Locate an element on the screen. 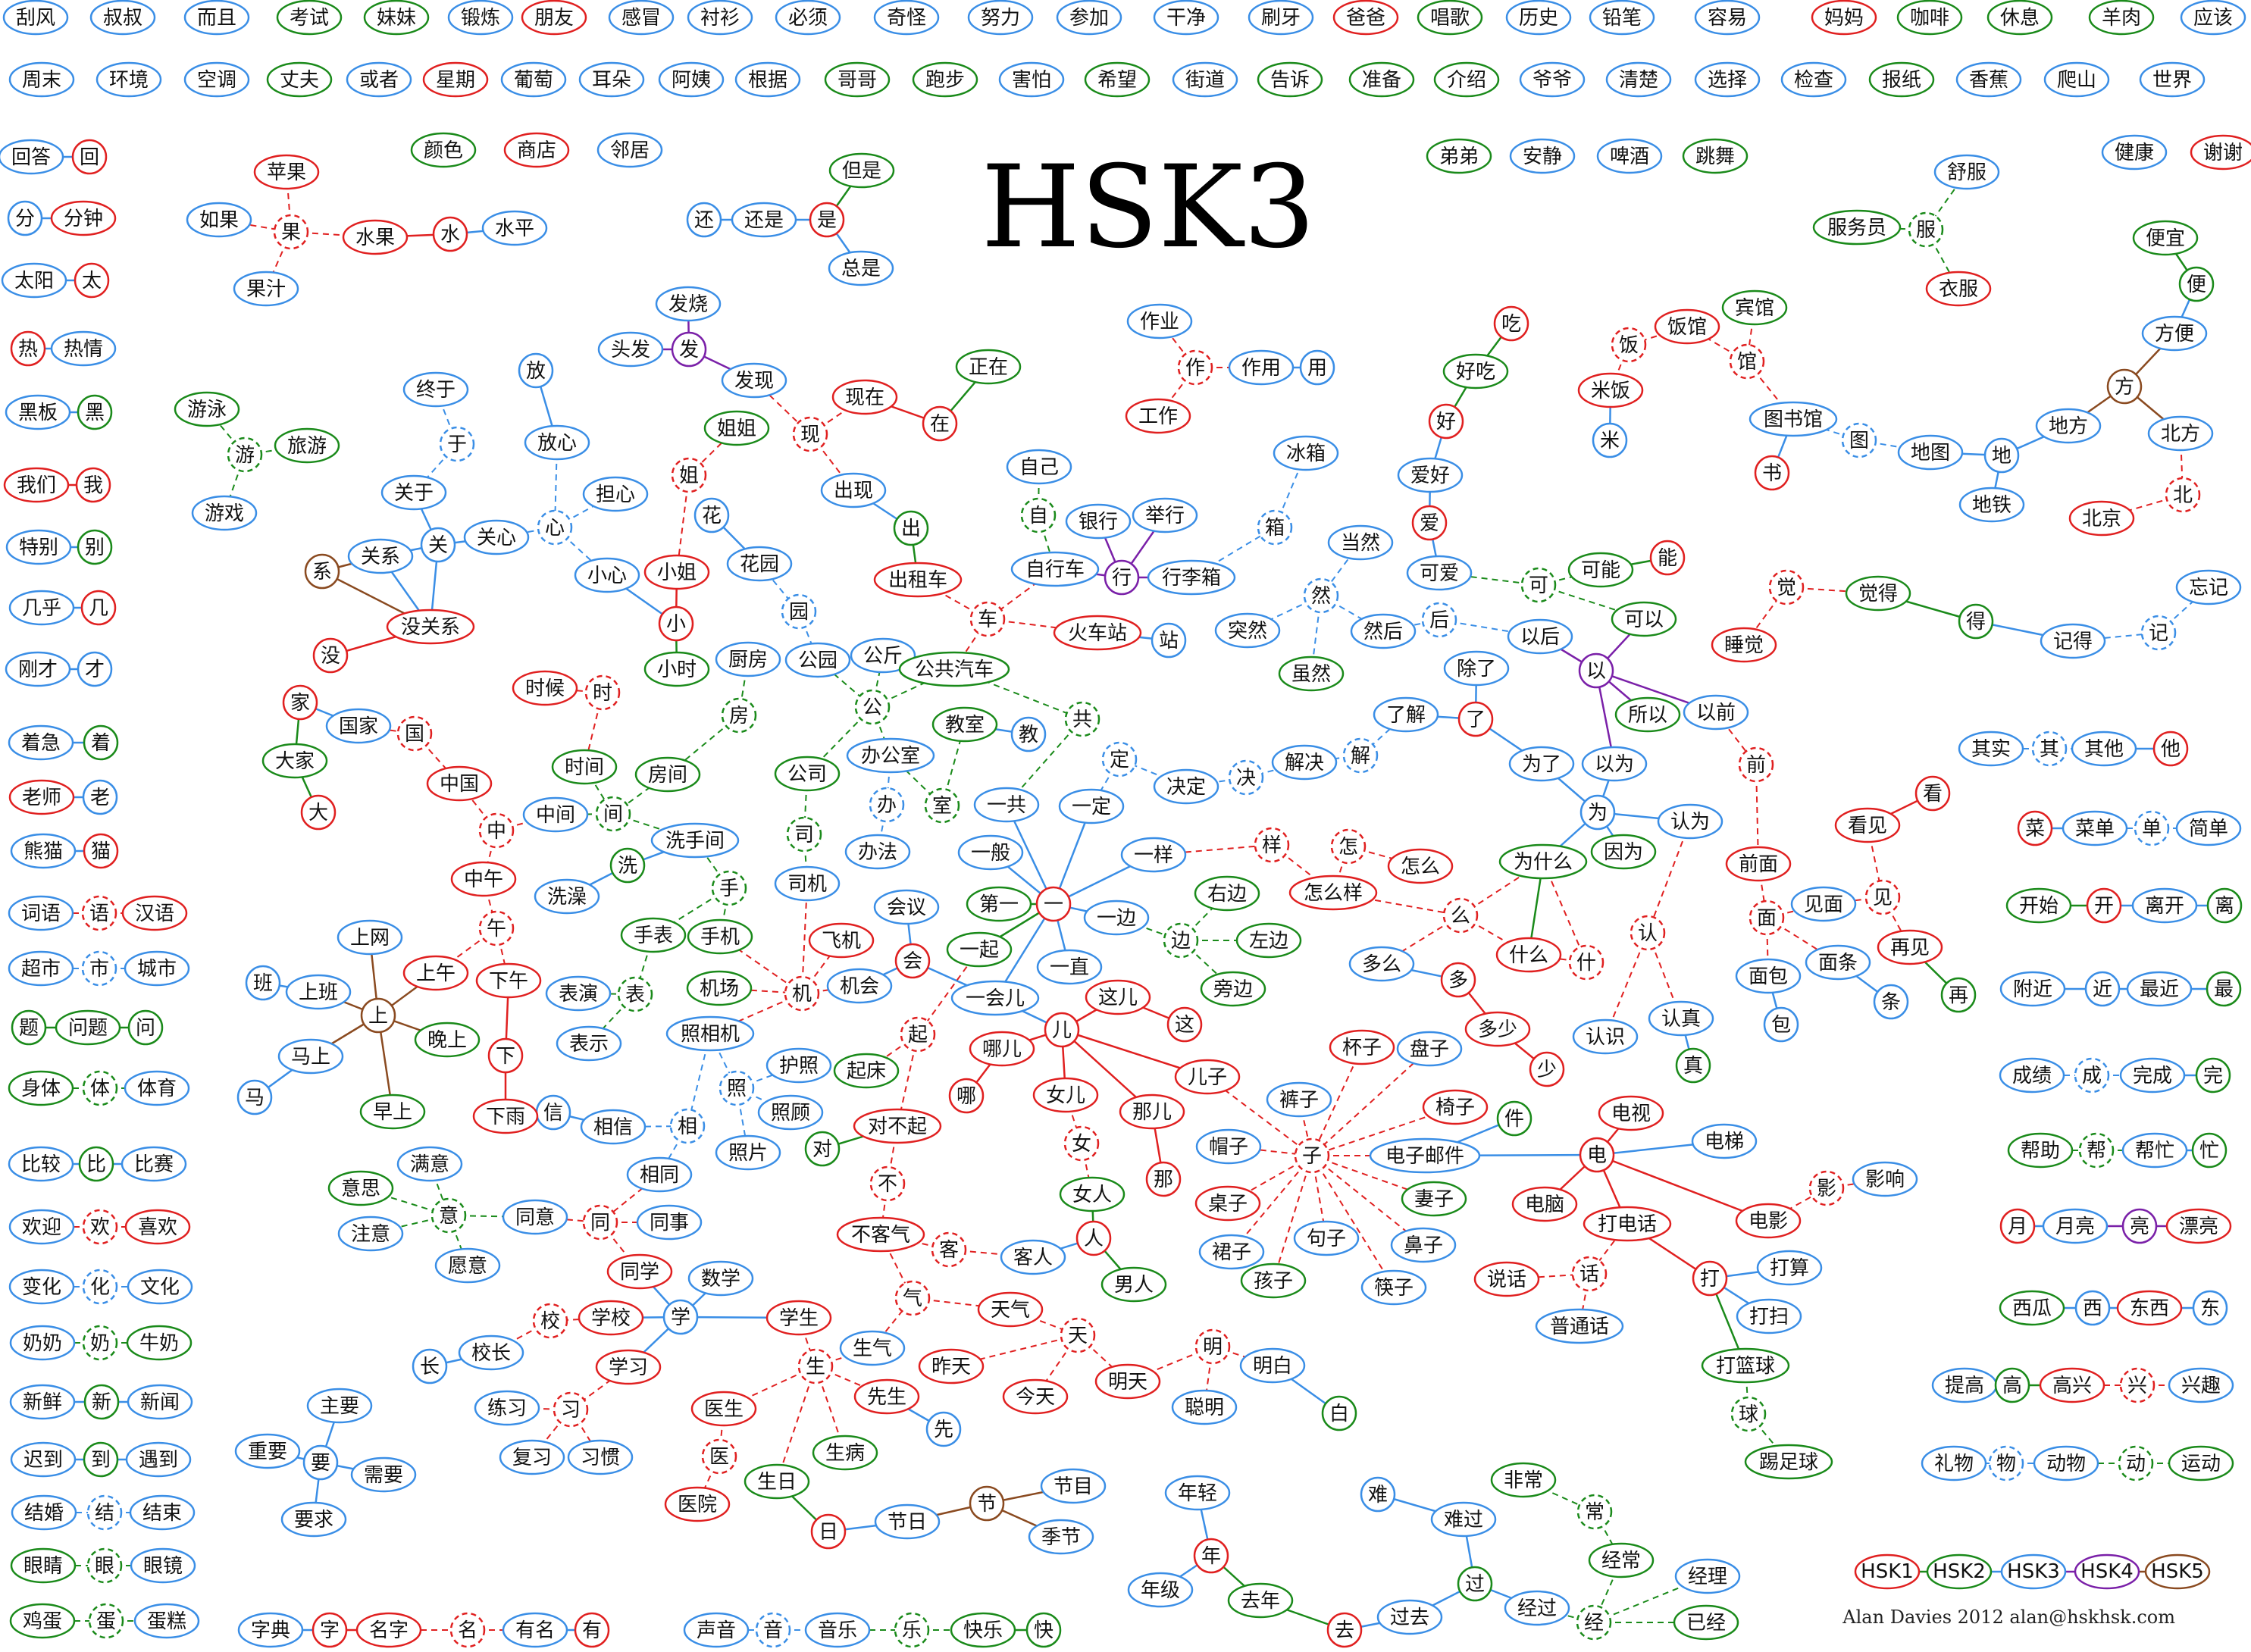 The height and width of the screenshot is (1652, 2251). word-node-n18: 历史 is located at coordinates (1538, 18).